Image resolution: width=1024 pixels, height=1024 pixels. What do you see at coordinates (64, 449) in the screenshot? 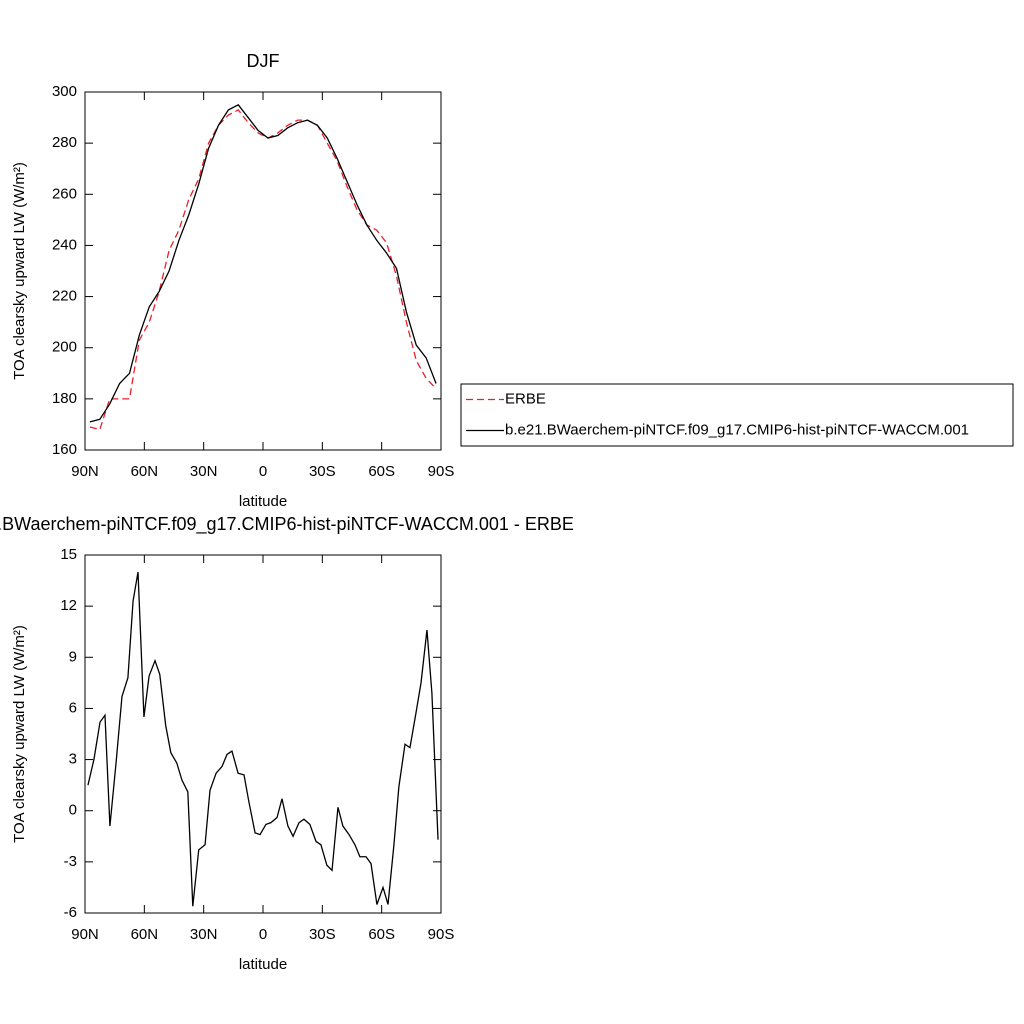
I see `y-tick-label: 160` at bounding box center [64, 449].